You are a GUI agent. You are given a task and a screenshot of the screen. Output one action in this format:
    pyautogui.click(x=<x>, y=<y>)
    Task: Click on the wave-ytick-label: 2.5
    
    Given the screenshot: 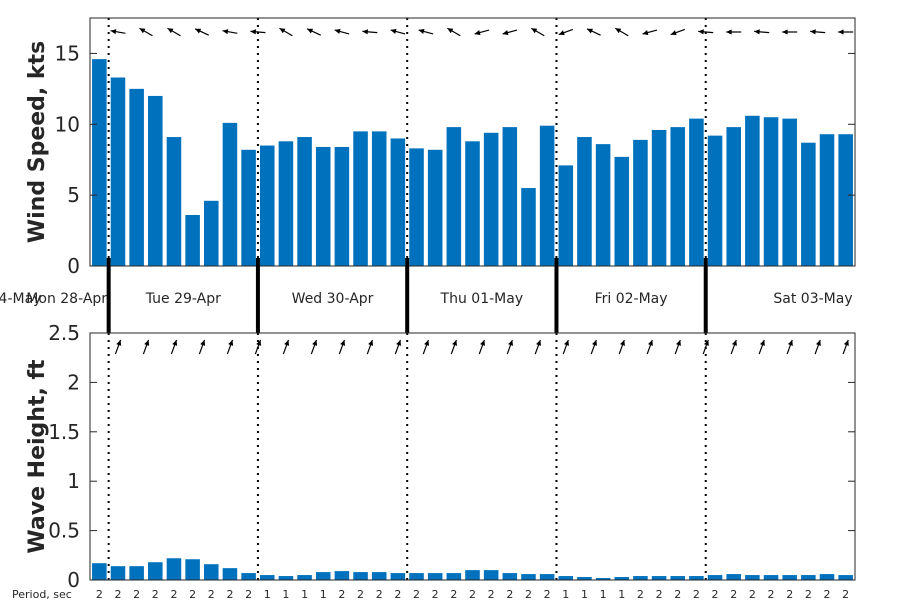 What is the action you would take?
    pyautogui.click(x=64, y=333)
    